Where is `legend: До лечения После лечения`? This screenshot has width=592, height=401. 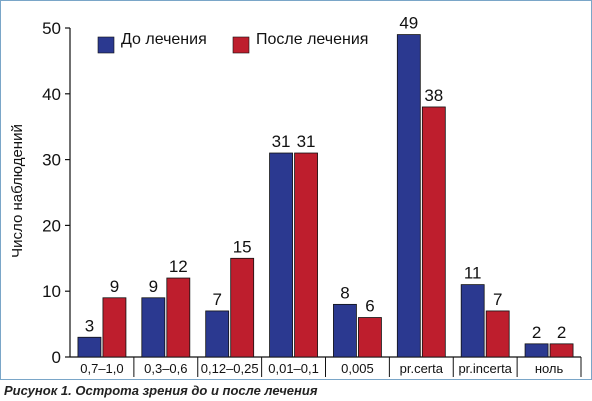 legend: До лечения После лечения is located at coordinates (232, 42).